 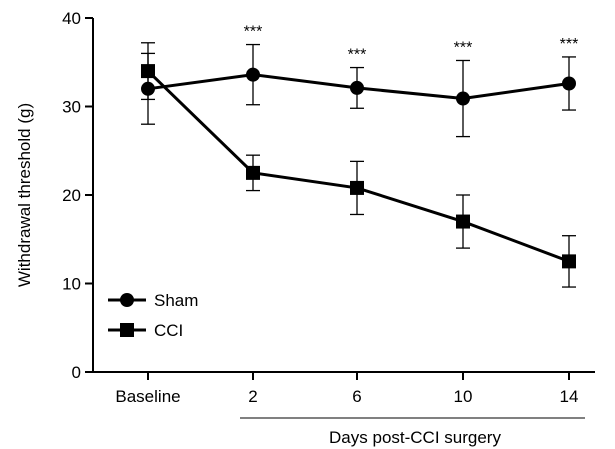 What do you see at coordinates (76, 372) in the screenshot?
I see `y-tick-label-0: 0` at bounding box center [76, 372].